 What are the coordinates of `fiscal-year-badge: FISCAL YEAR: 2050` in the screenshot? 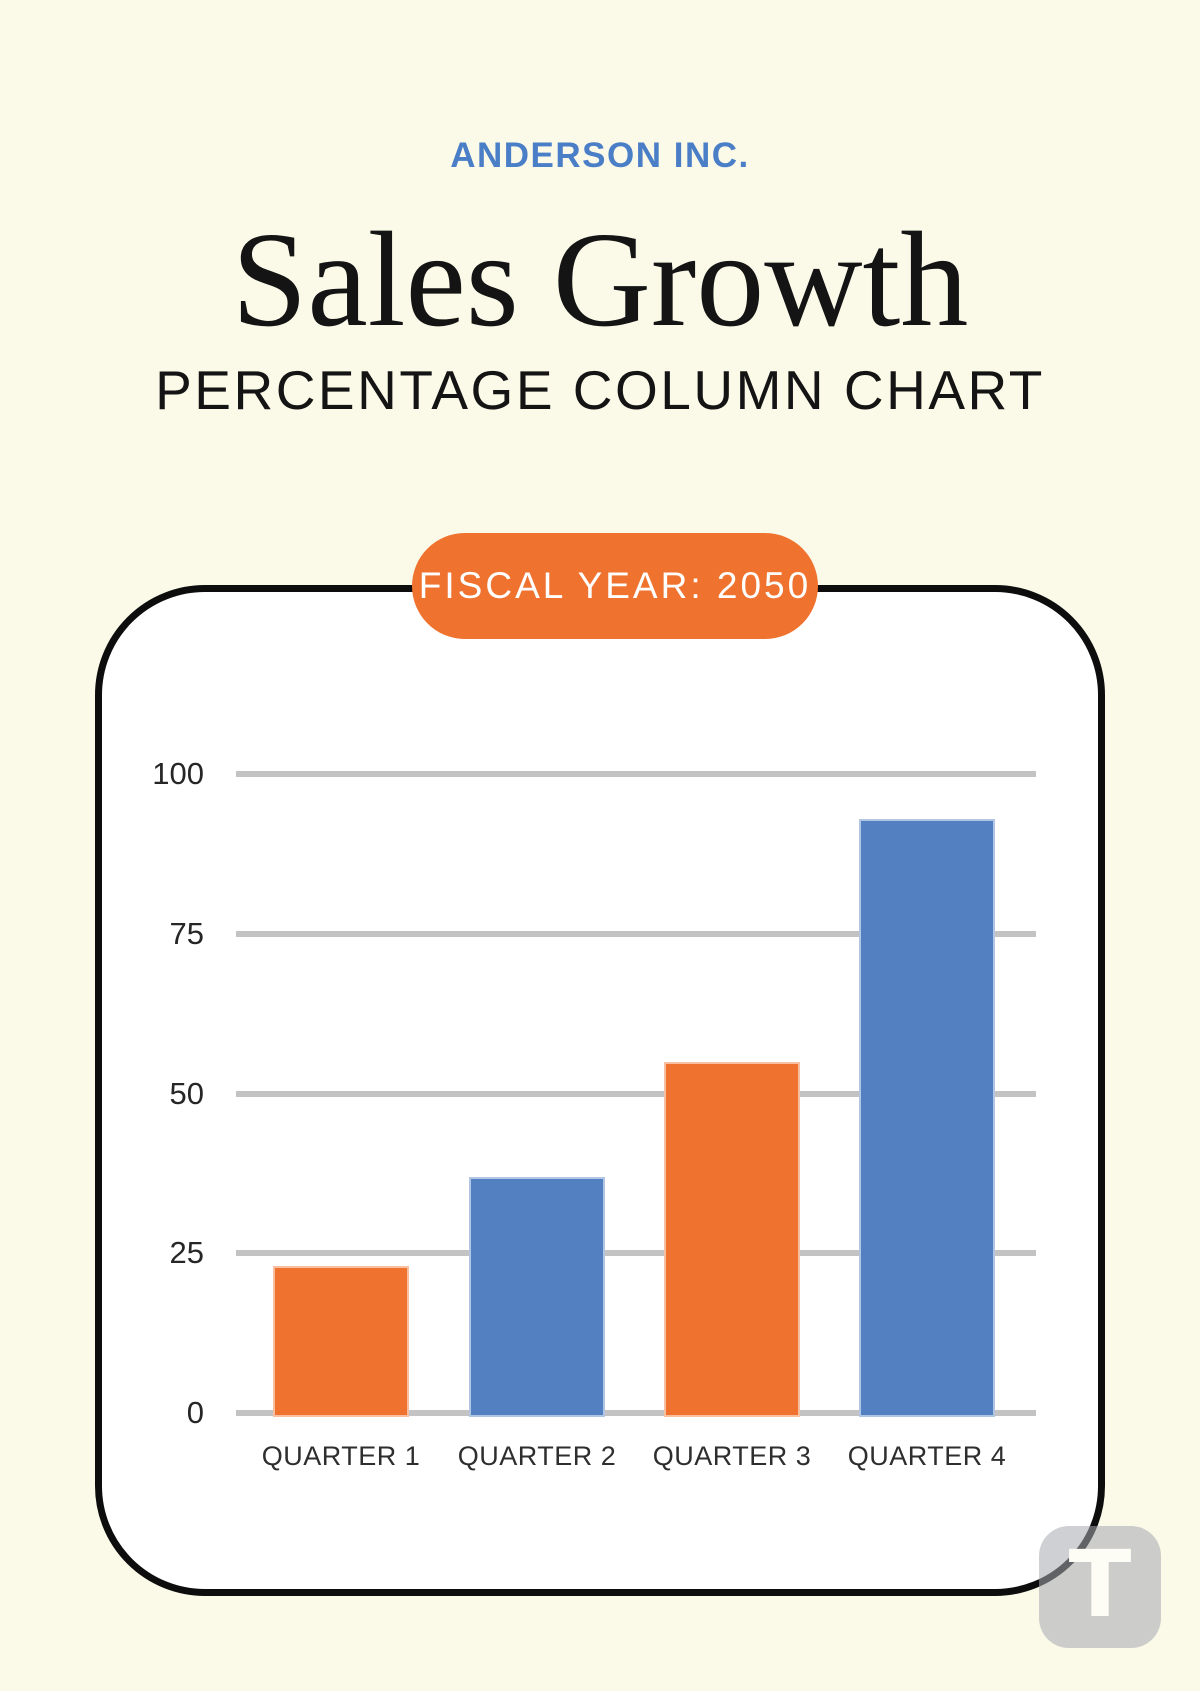 It's located at (615, 586).